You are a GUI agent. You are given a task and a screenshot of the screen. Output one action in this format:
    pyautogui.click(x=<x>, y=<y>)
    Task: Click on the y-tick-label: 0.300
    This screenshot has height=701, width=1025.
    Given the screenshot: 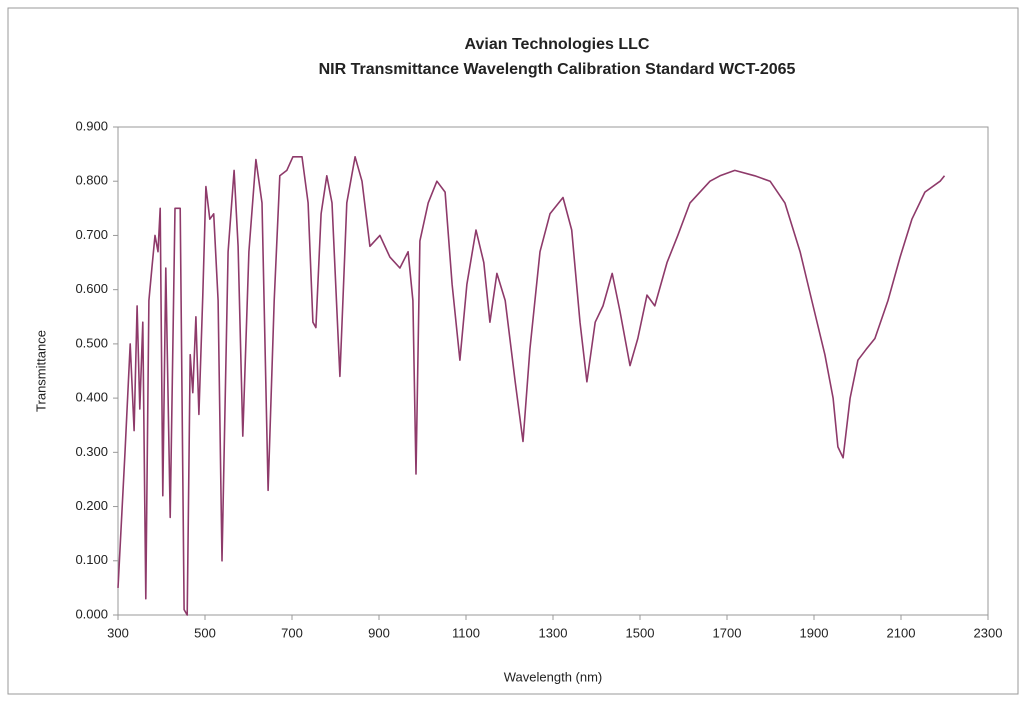 What is the action you would take?
    pyautogui.click(x=91, y=451)
    